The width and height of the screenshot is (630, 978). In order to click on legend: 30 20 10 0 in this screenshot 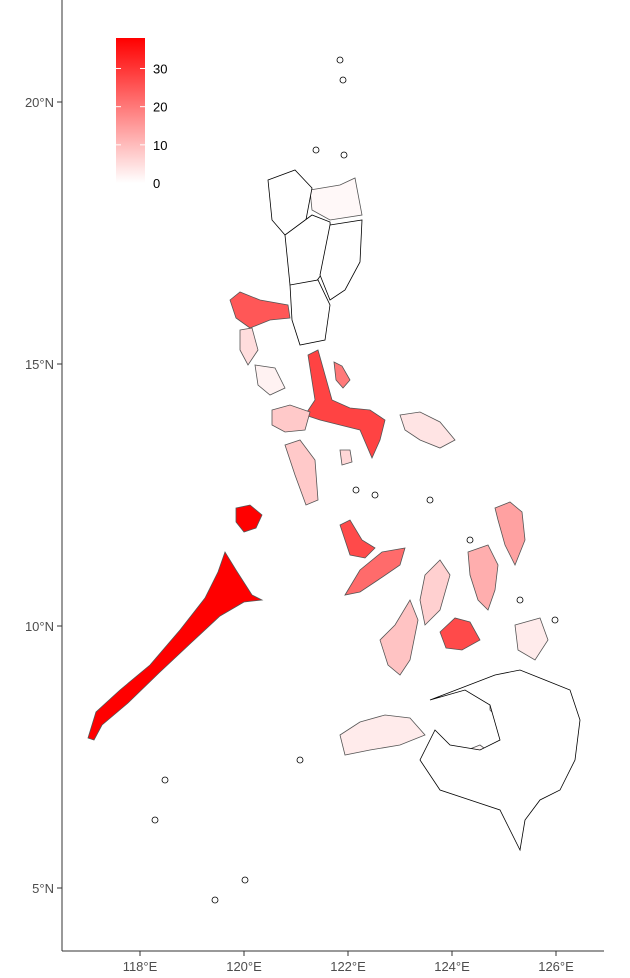, I will do `click(141, 114)`.